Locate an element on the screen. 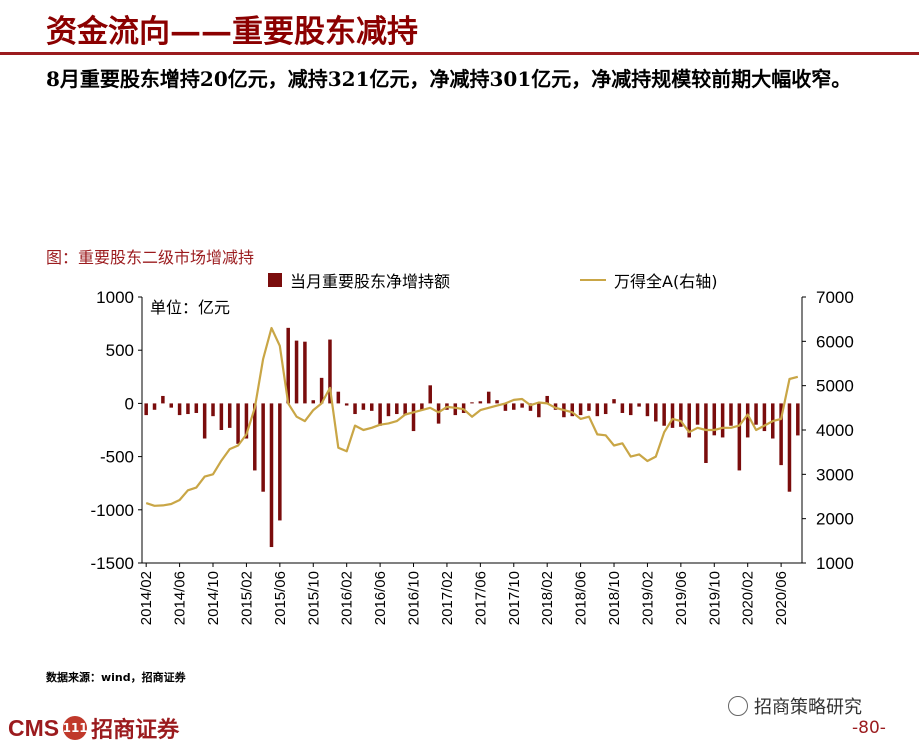  y-right-tick-label: 6000 is located at coordinates (835, 341).